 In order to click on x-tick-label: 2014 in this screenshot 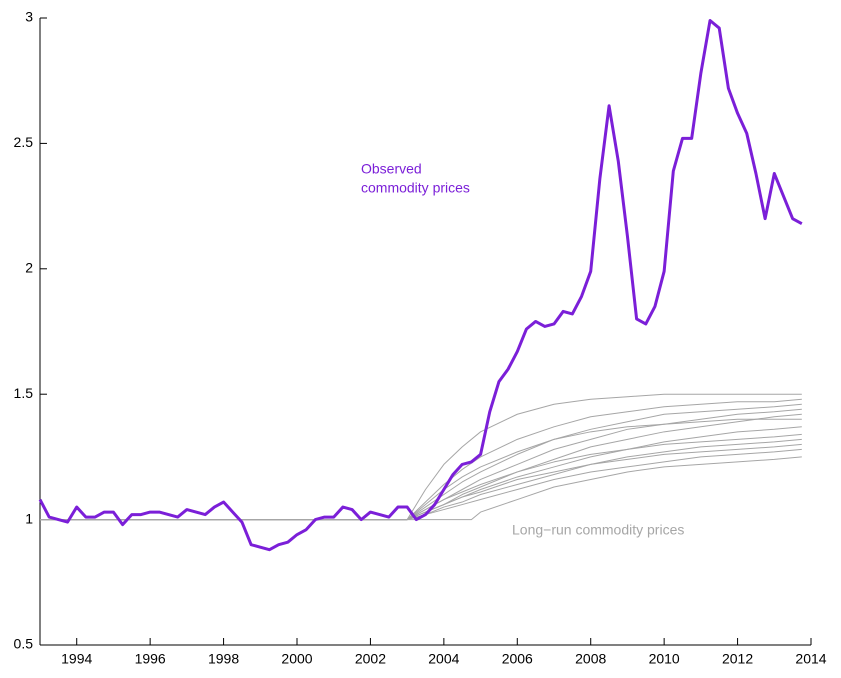, I will do `click(810, 659)`.